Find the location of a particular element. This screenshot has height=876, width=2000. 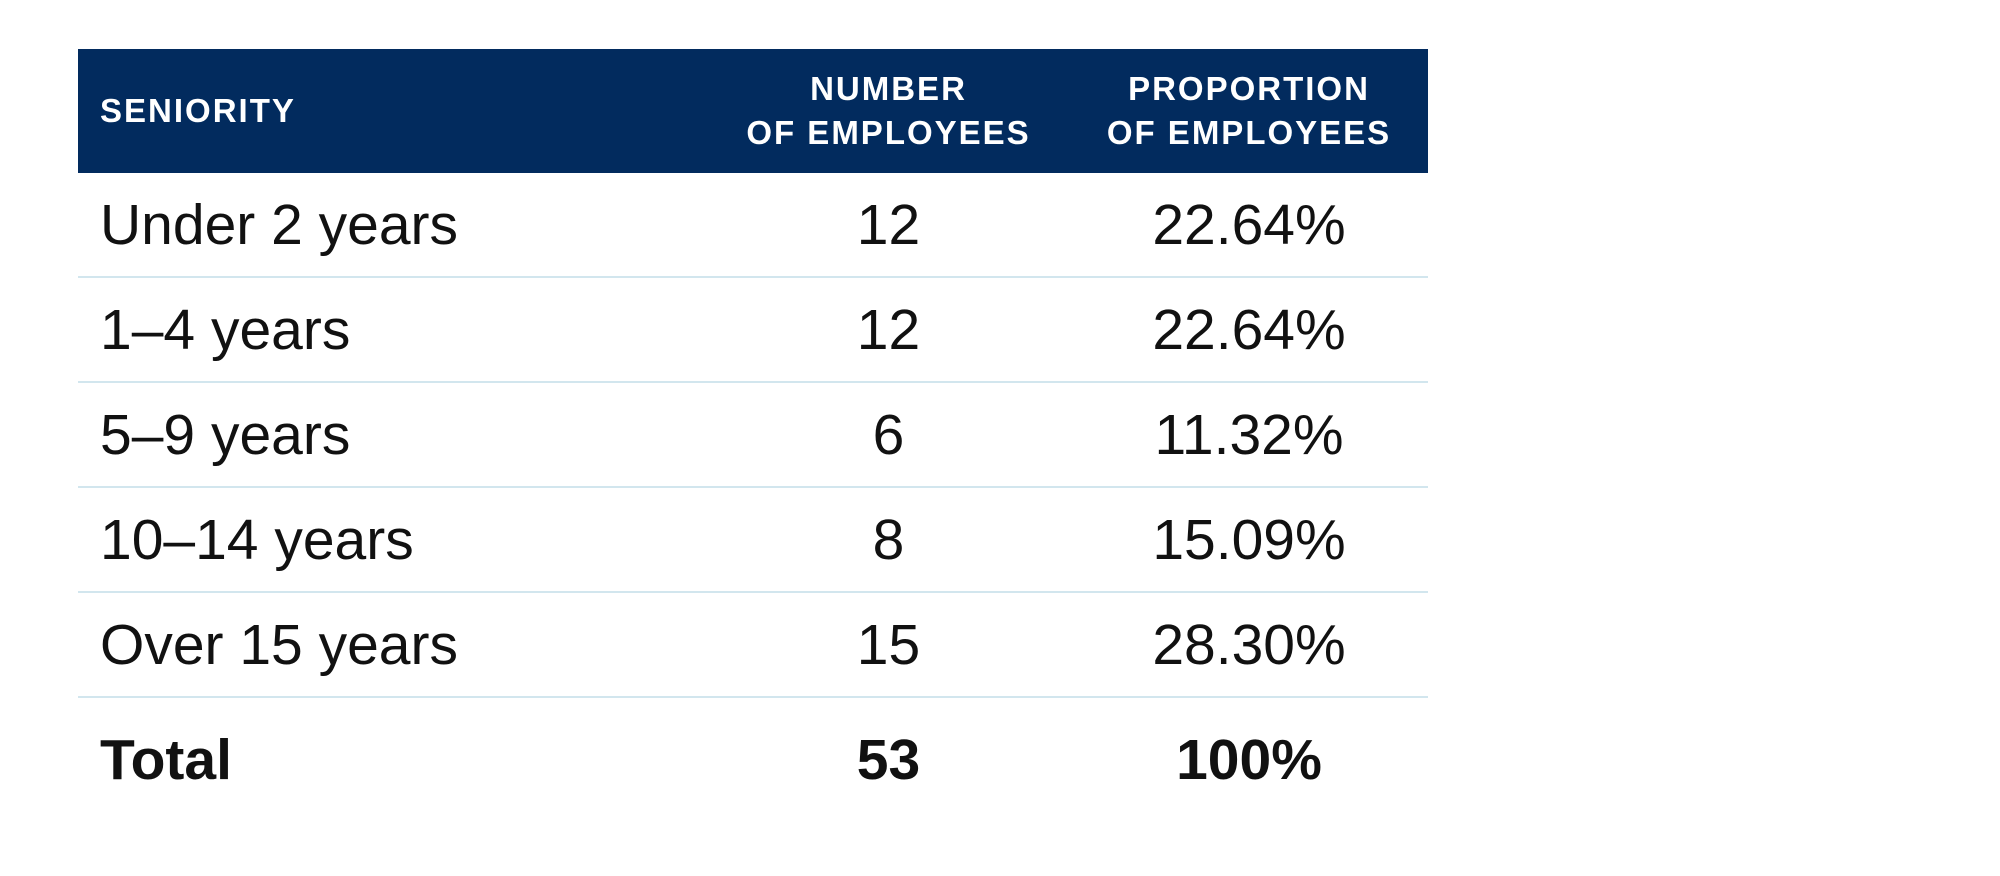

table-row: 10–14 years 8 15.09% is located at coordinates (753, 540).